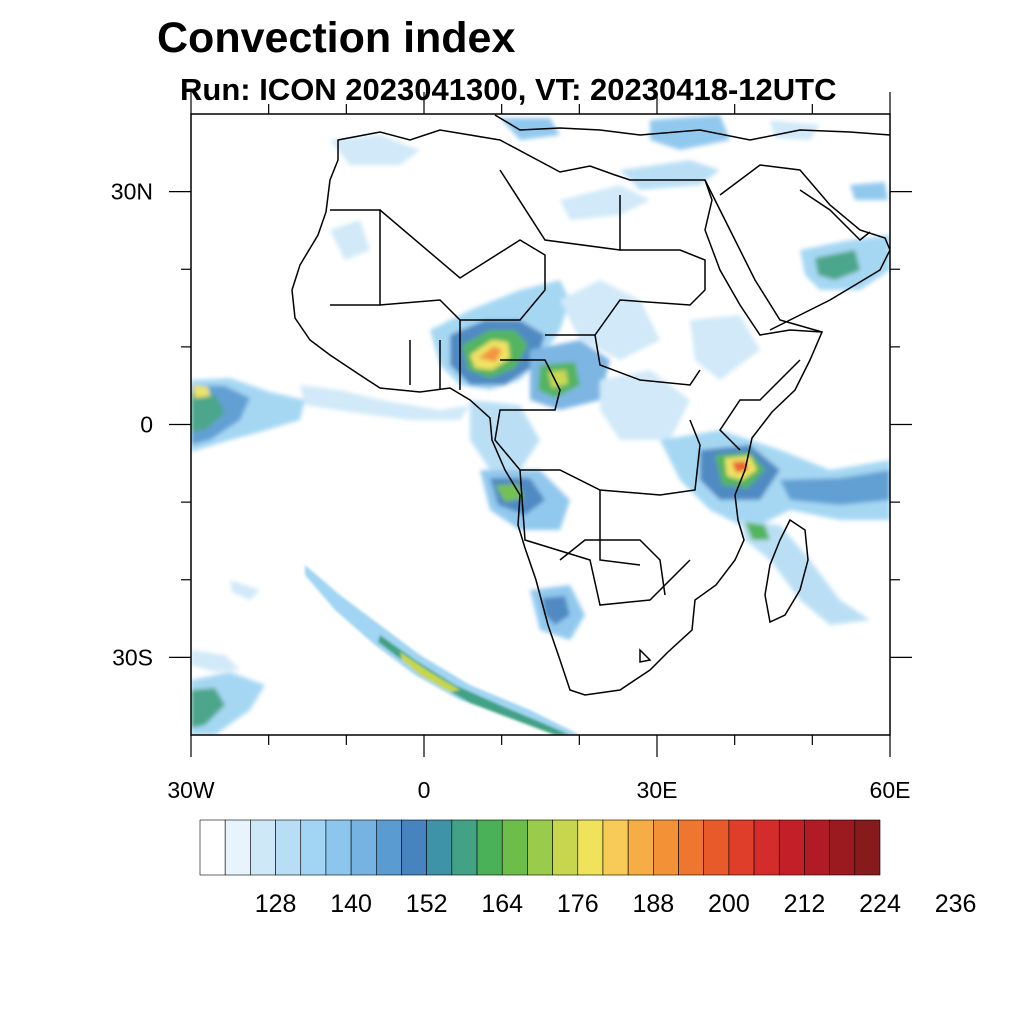 The height and width of the screenshot is (1024, 1024). Describe the element at coordinates (890, 790) in the screenshot. I see `lon-tick-label: 60E` at that location.